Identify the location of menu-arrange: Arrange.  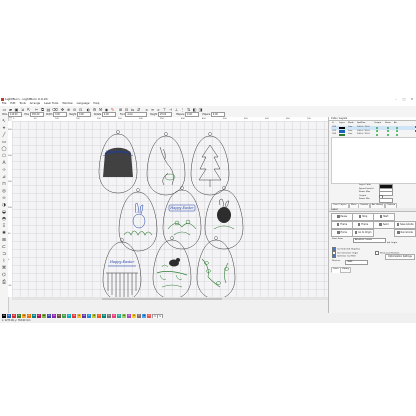
(35, 103).